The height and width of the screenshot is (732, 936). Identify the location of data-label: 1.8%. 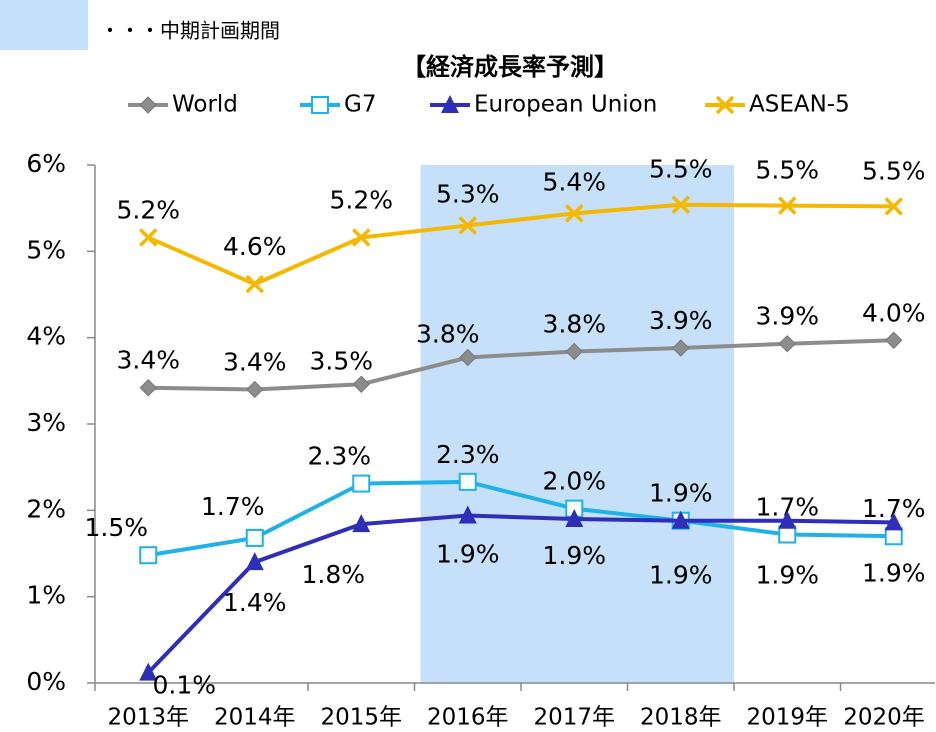
(333, 574).